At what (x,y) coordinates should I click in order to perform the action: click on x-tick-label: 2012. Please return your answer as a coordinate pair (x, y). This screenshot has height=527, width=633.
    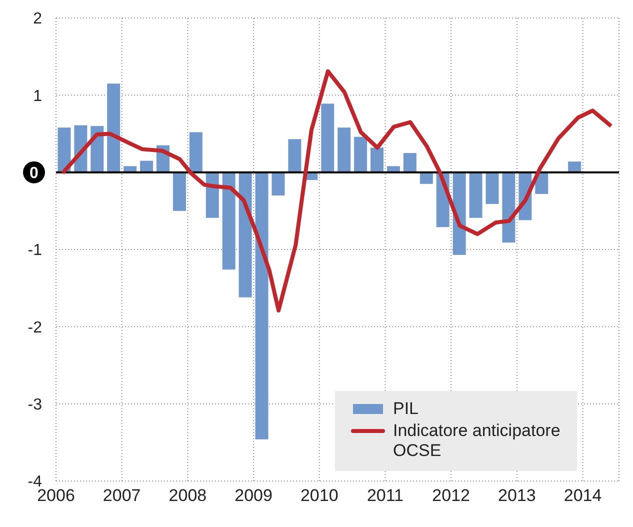
    Looking at the image, I should click on (451, 496).